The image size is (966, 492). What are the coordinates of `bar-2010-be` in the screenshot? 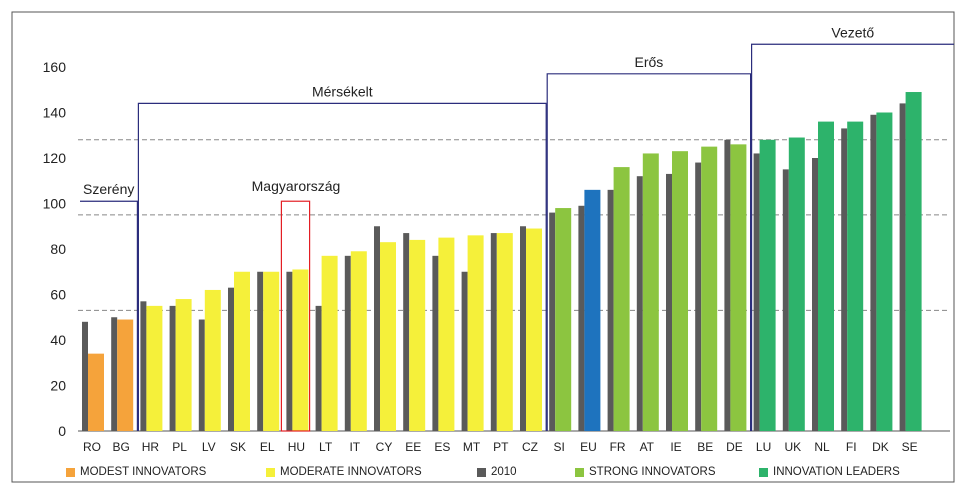 It's located at (698, 297).